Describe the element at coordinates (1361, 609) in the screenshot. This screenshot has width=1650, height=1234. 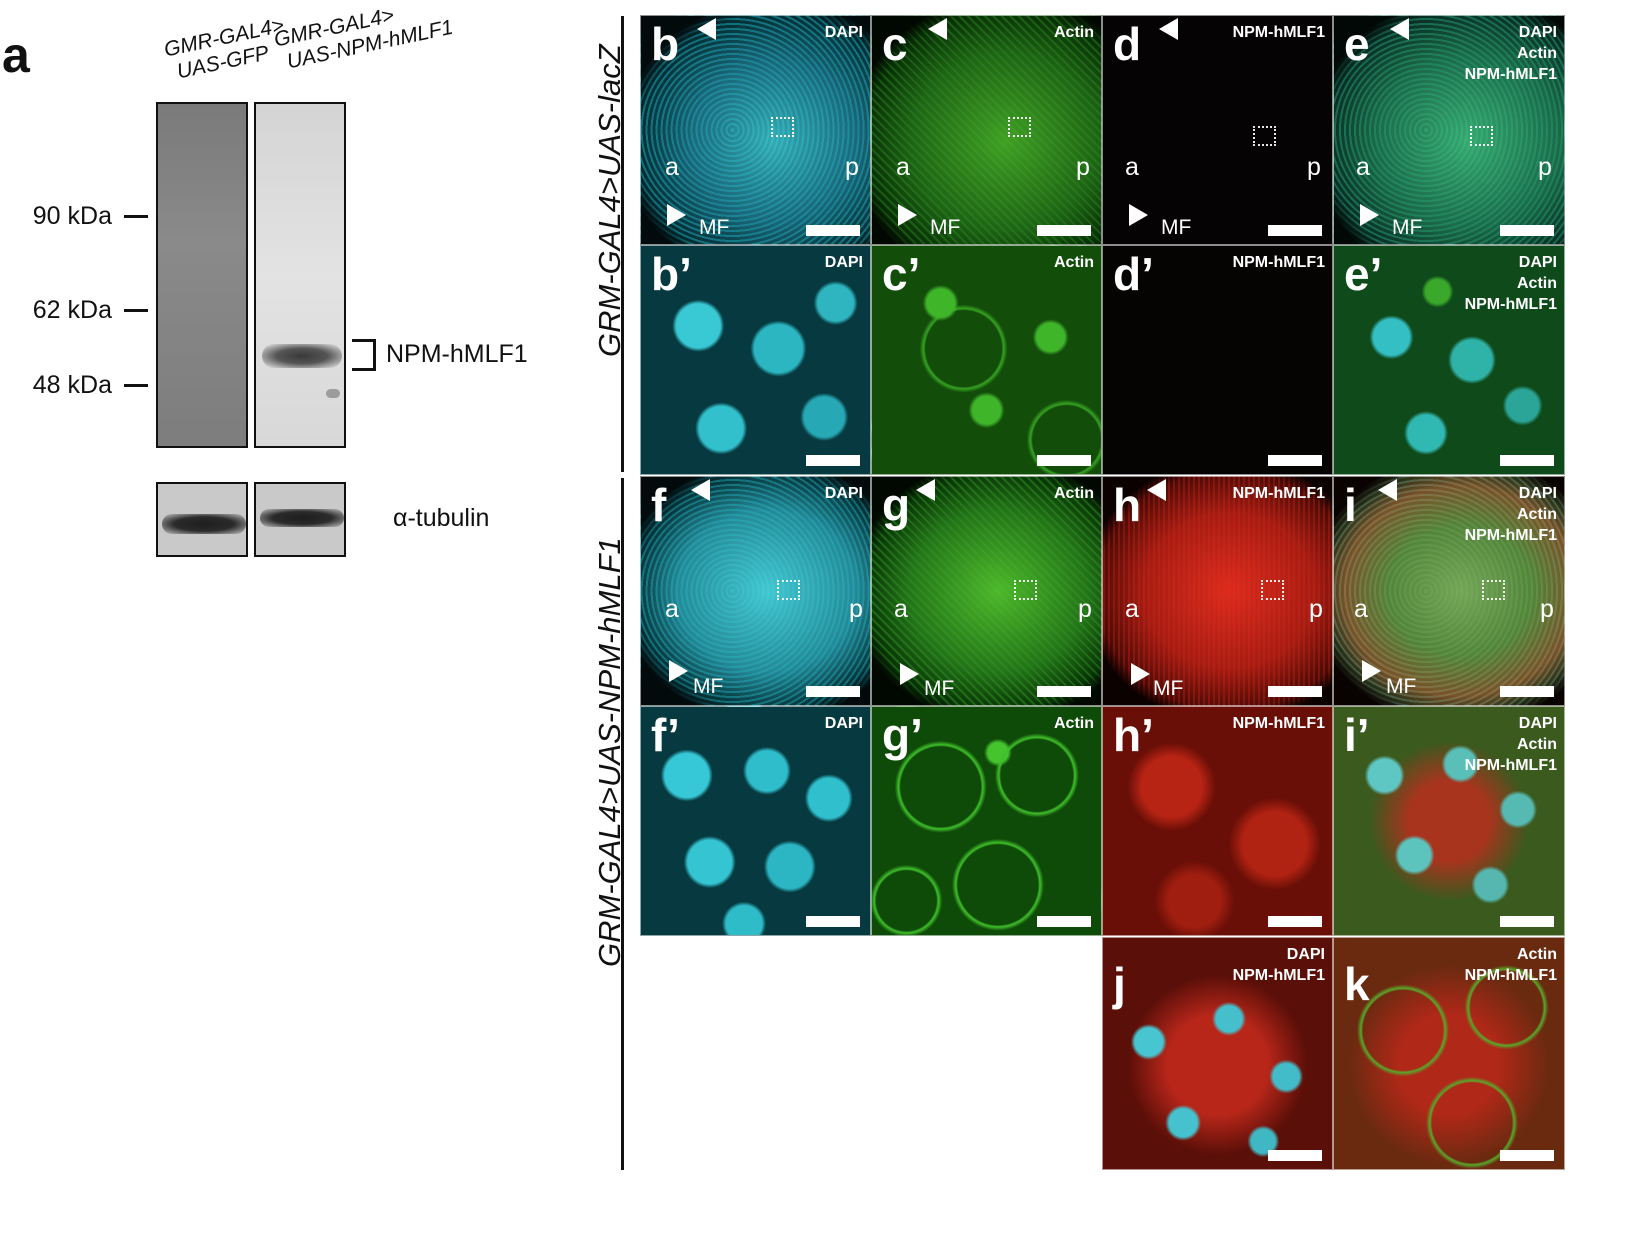
I see `anterior-label-i: a` at that location.